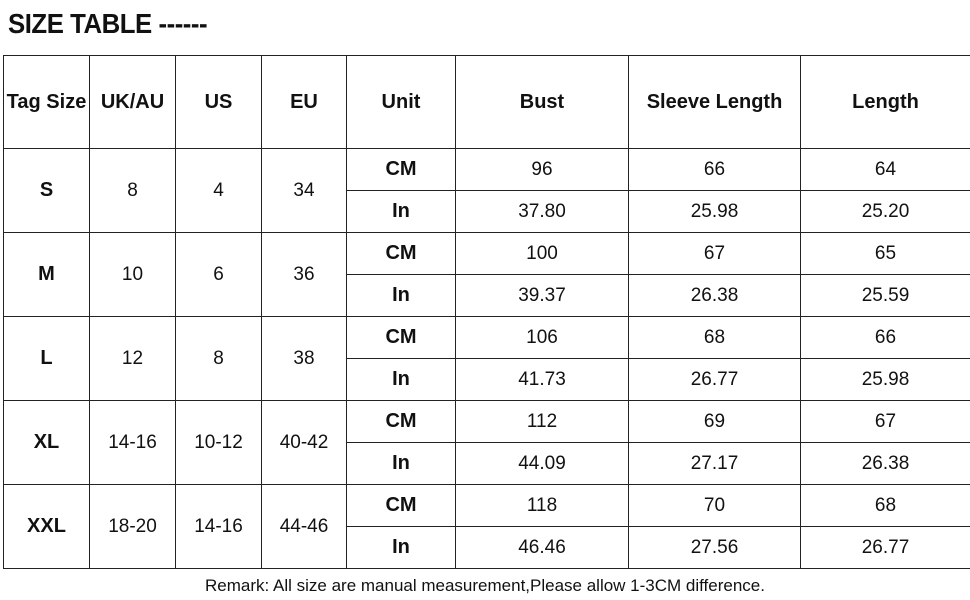 This screenshot has height=600, width=970. I want to click on column-header: US, so click(218, 102).